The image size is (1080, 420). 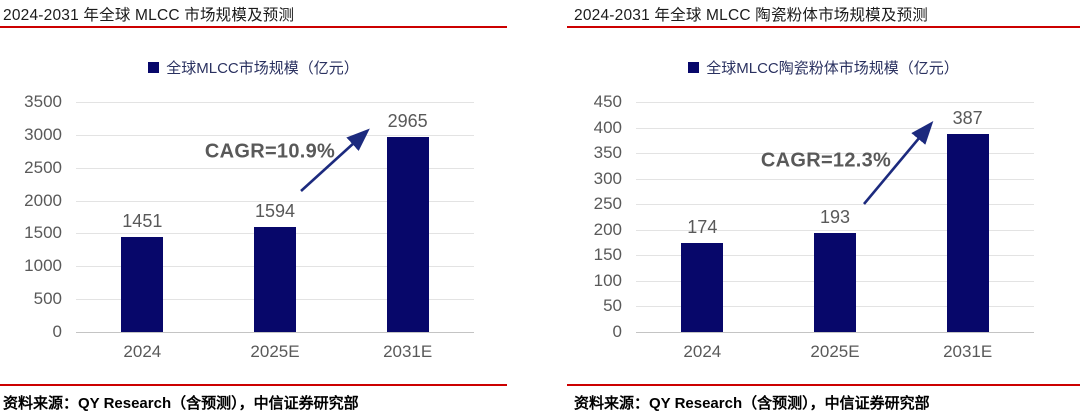 I want to click on value-label: 193, so click(x=835, y=217).